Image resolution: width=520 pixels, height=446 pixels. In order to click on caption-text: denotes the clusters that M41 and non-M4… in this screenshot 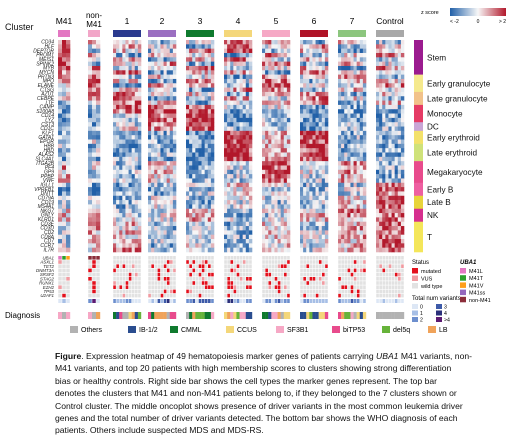, I will do `click(256, 393)`.